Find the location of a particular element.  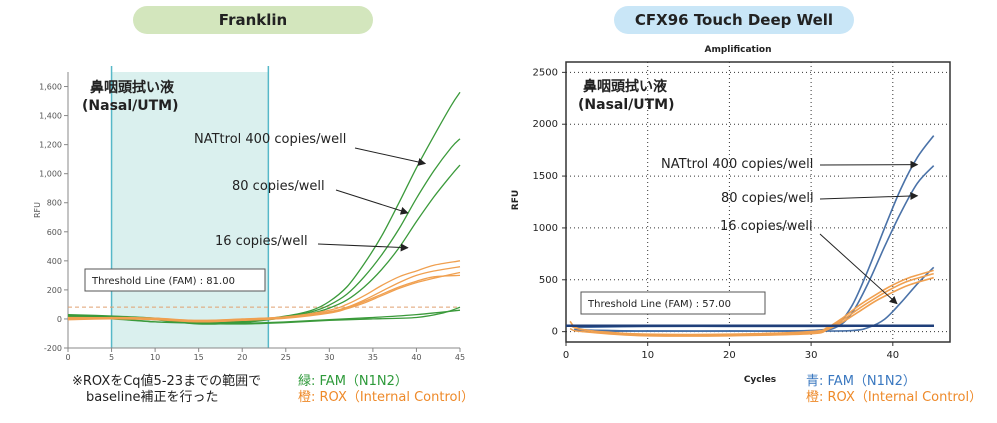

x-axis-label: Cycles is located at coordinates (760, 380).